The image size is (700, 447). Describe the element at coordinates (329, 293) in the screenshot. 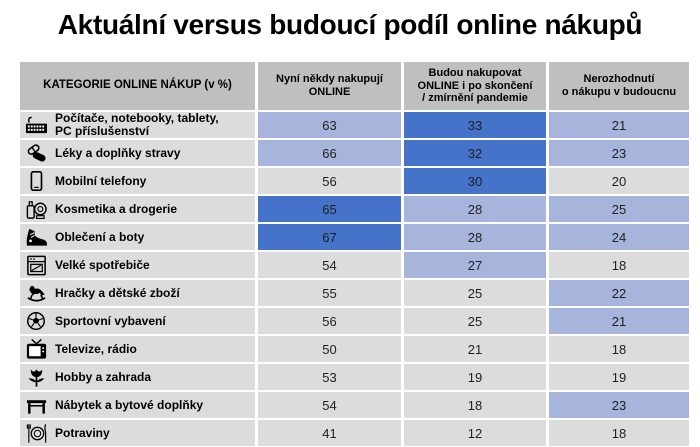

I see `value-cell: 55` at that location.